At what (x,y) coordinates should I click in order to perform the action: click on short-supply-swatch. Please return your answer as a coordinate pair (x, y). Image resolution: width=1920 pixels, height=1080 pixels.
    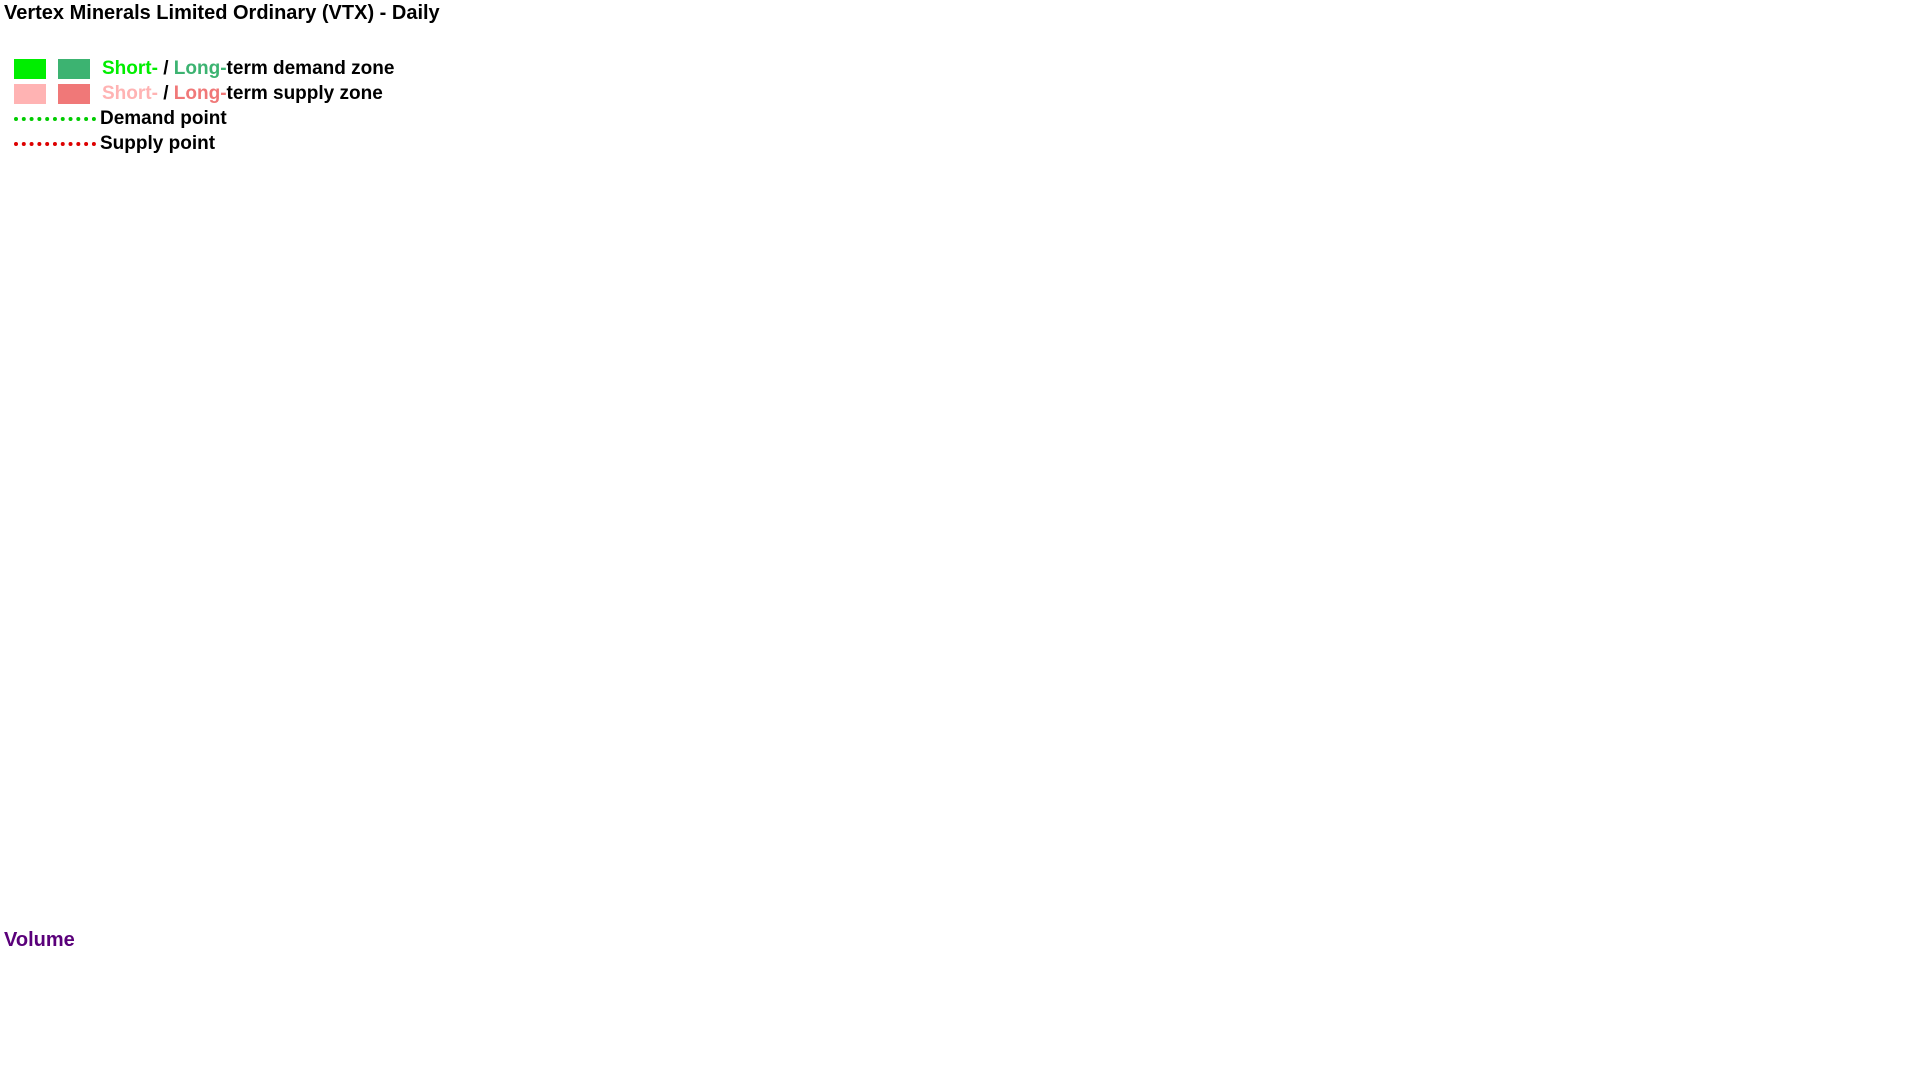
    Looking at the image, I should click on (30, 93).